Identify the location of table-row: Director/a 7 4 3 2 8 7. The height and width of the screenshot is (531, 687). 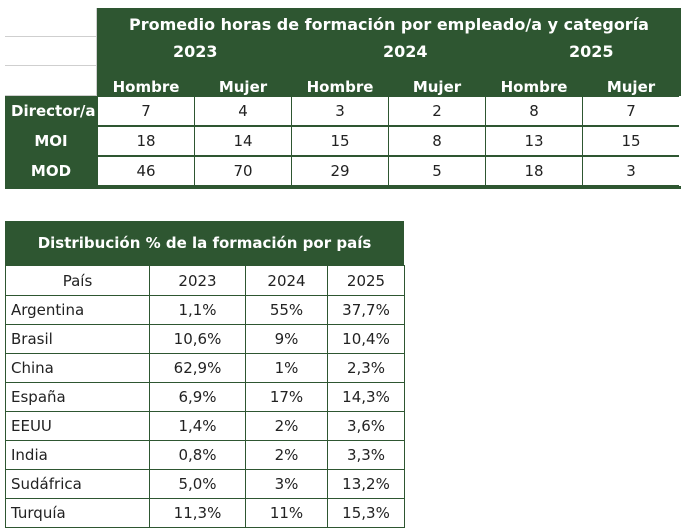
(343, 111).